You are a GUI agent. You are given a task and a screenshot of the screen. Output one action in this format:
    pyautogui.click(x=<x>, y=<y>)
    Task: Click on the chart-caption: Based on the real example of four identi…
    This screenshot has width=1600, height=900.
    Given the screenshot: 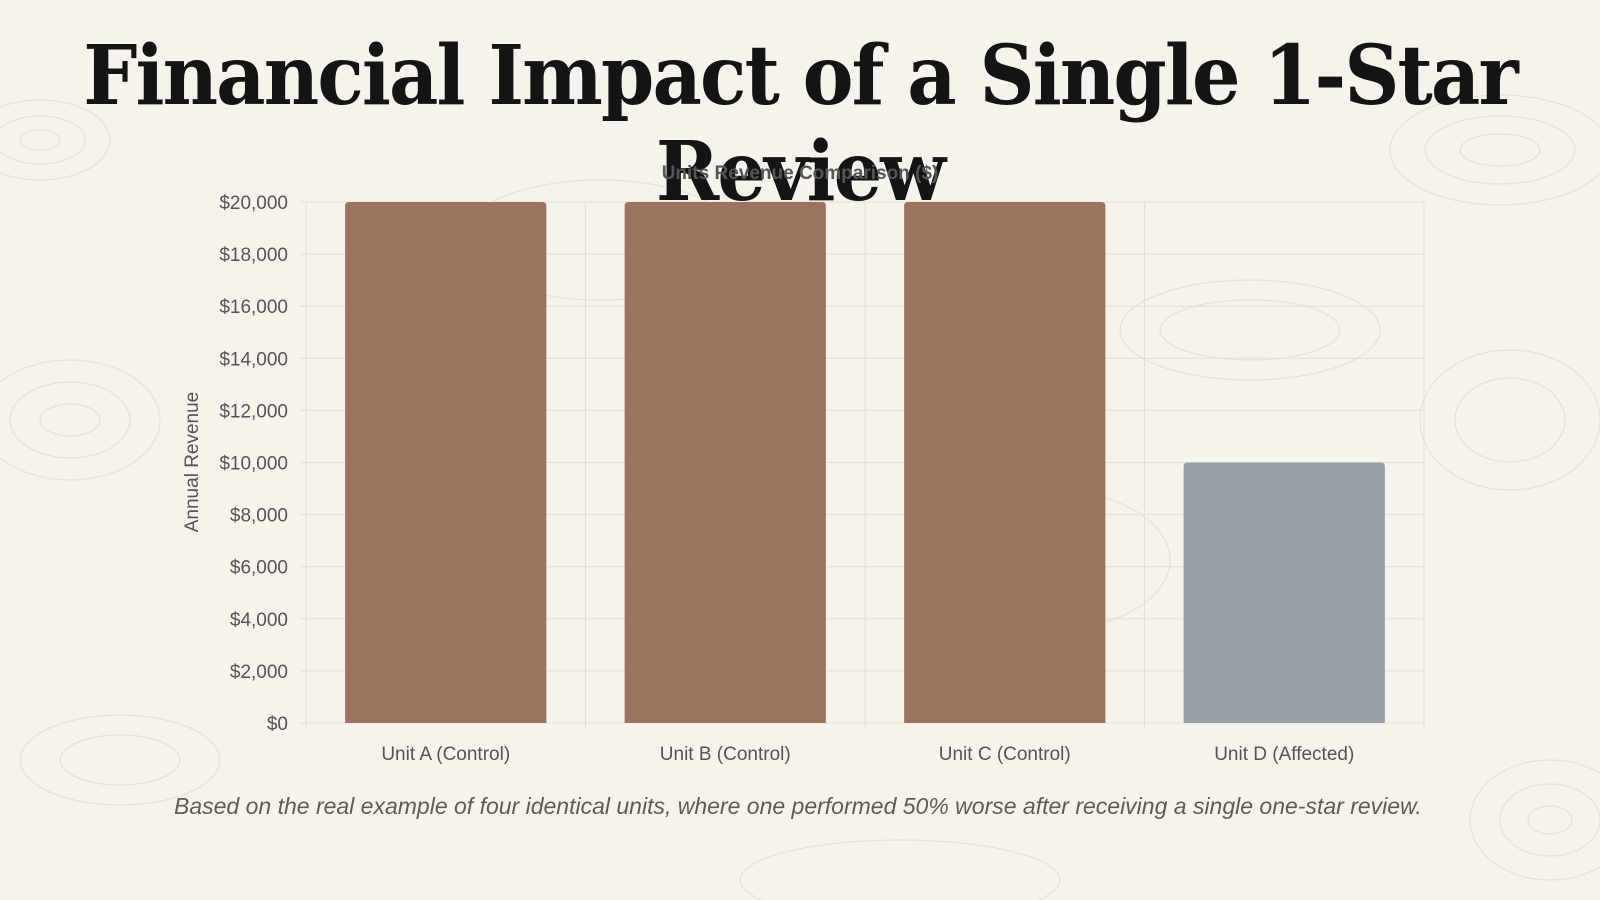 What is the action you would take?
    pyautogui.click(x=798, y=806)
    